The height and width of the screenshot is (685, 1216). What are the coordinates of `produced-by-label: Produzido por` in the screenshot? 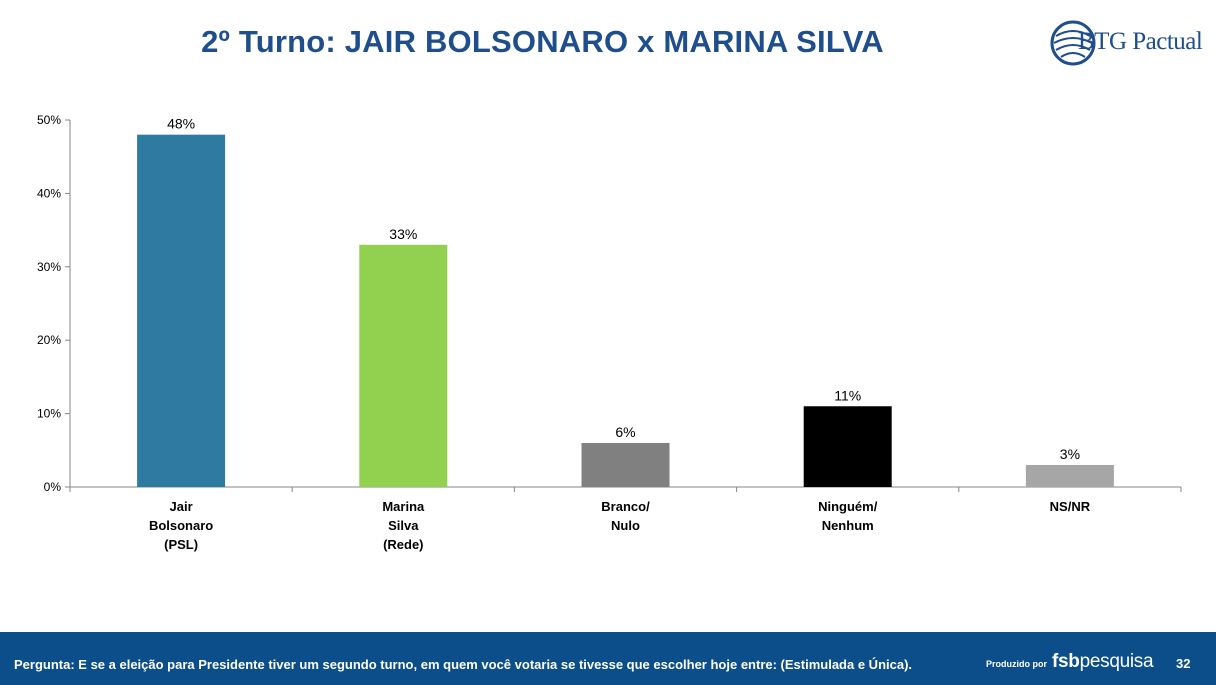 It's located at (1016, 664).